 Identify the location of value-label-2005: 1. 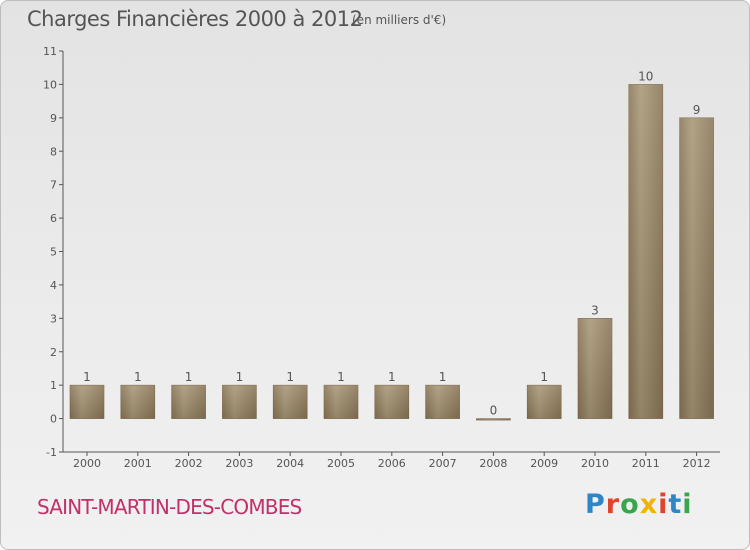
(341, 377).